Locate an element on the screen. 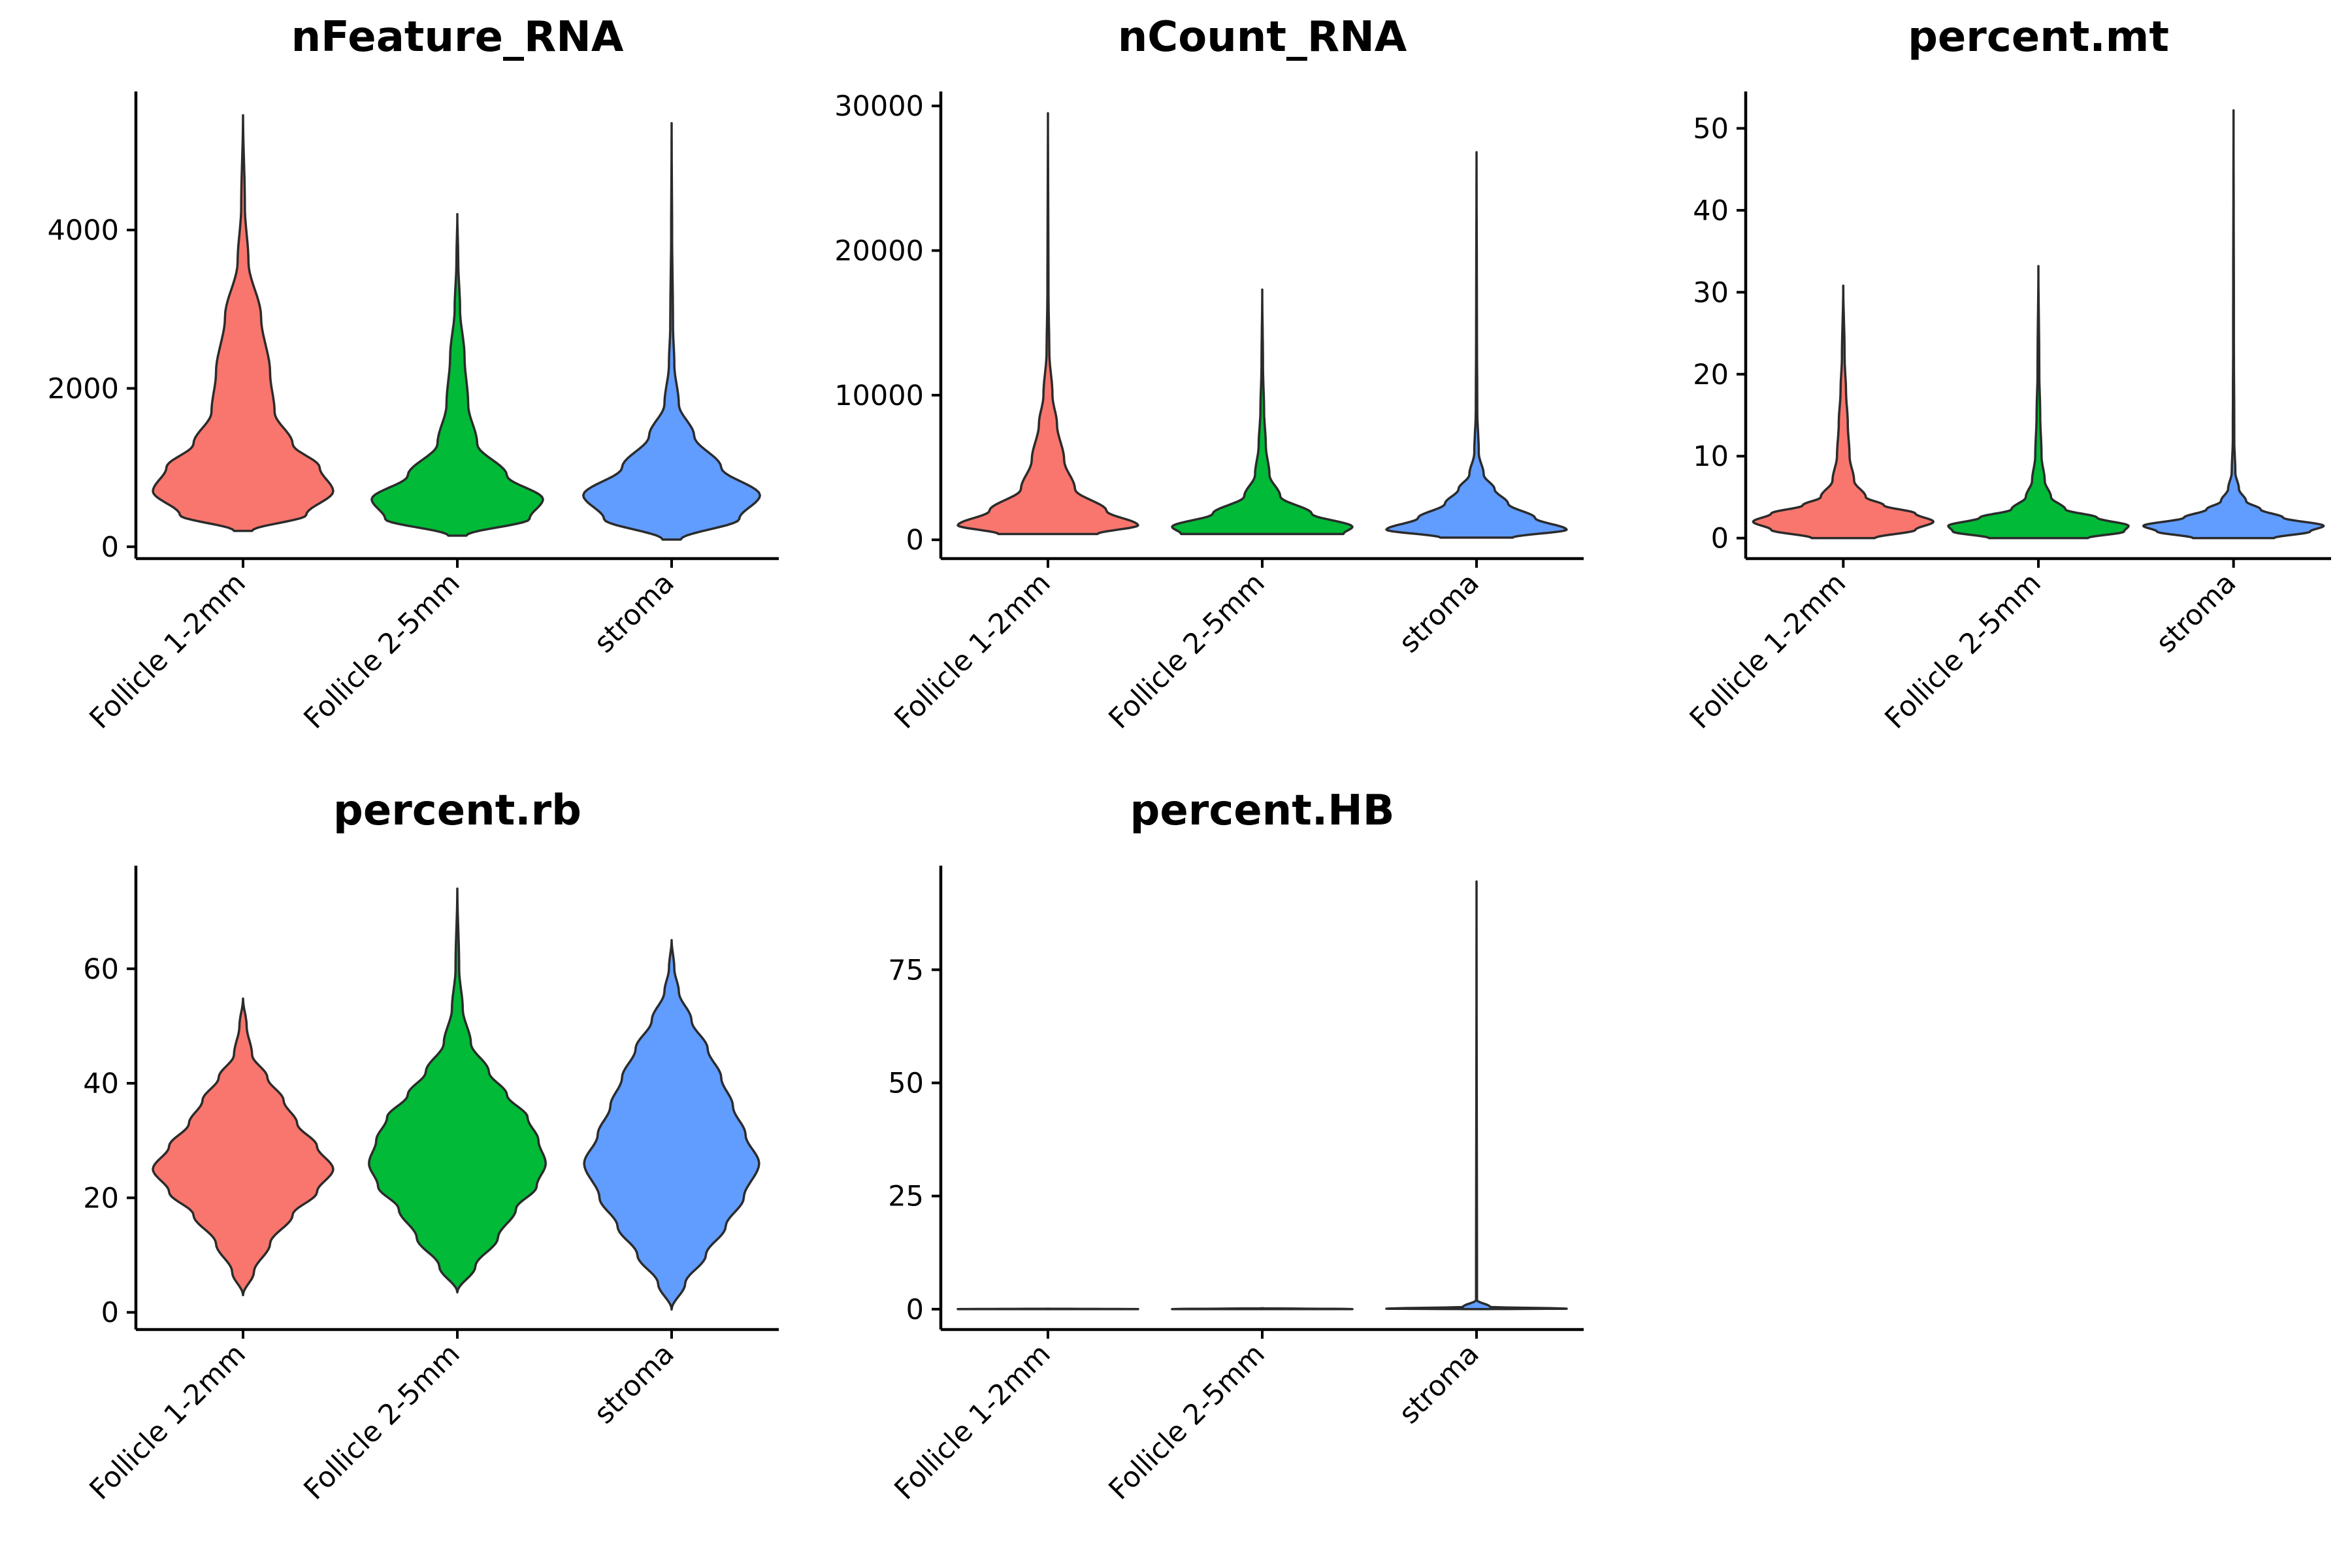 This screenshot has width=2352, height=1568. y-tick-label: 25 is located at coordinates (906, 1197).